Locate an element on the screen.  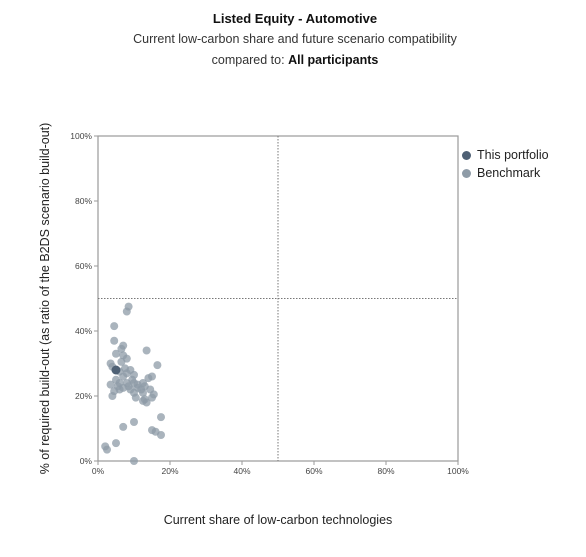
data-points is located at coordinates (133, 383).